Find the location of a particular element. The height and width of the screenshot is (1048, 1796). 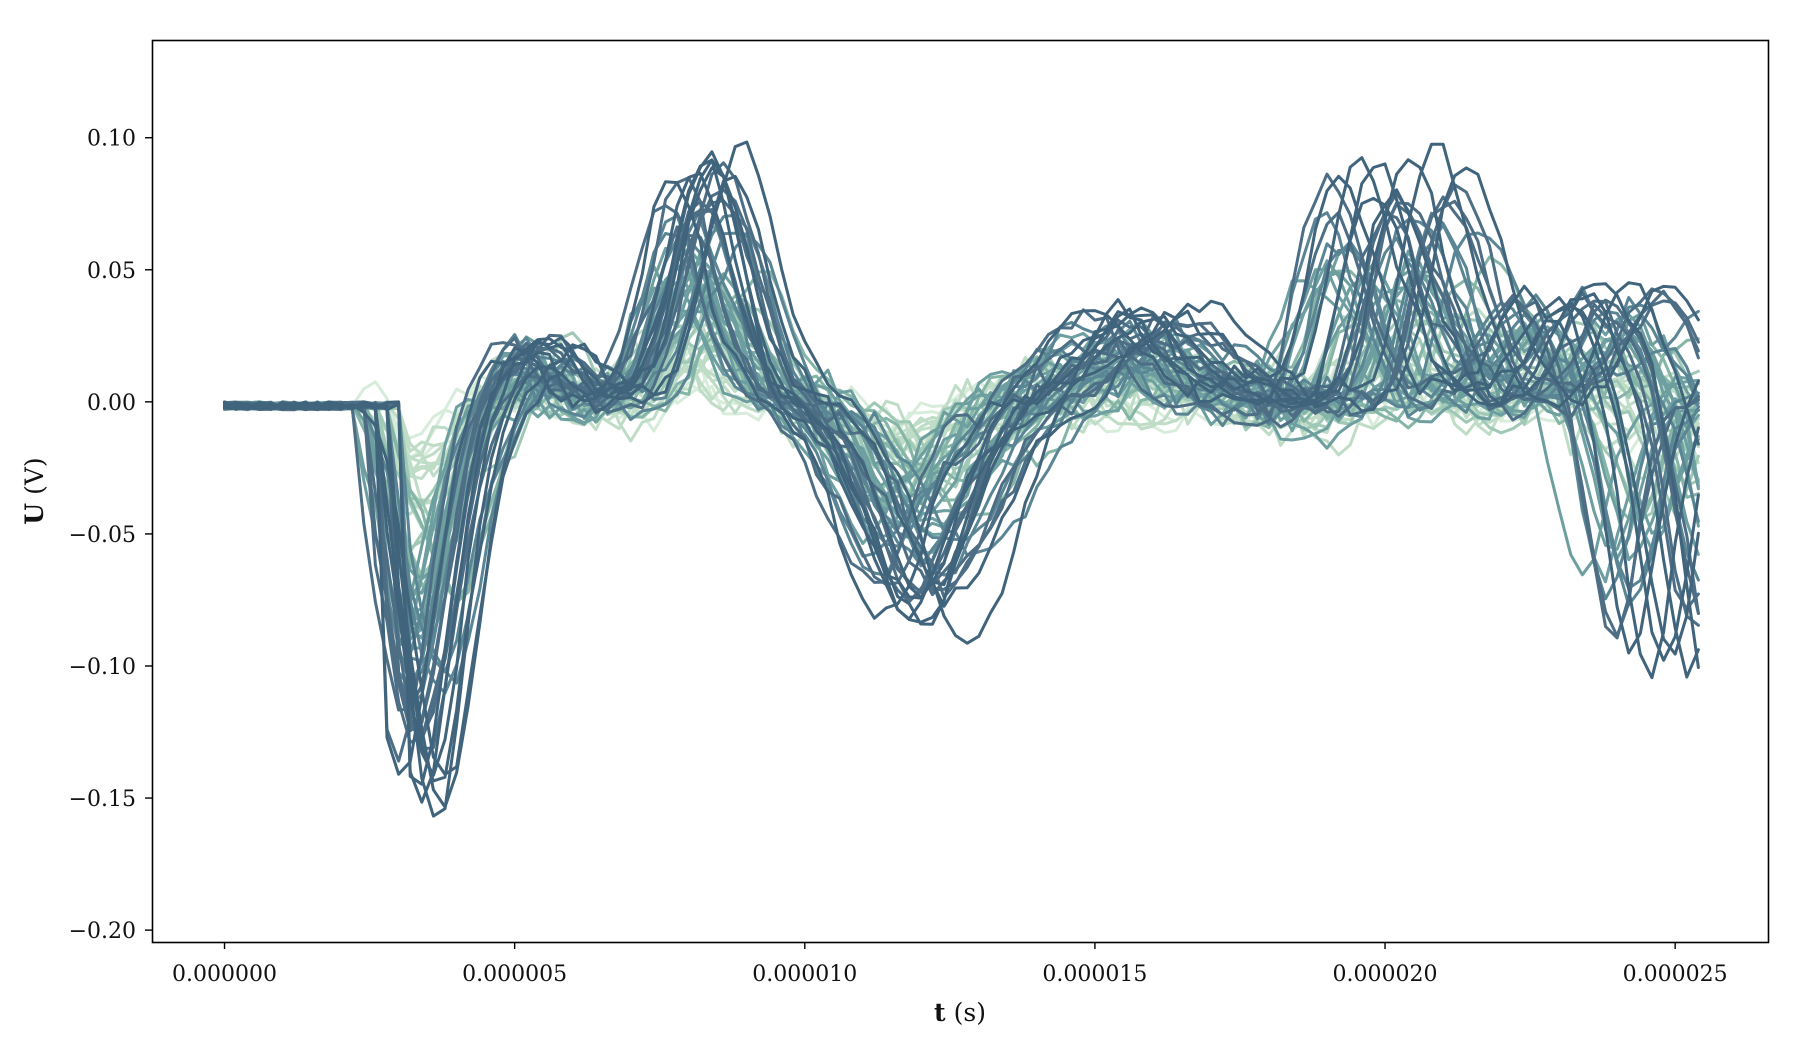

x-tick-label: 0.000025 is located at coordinates (1675, 974).